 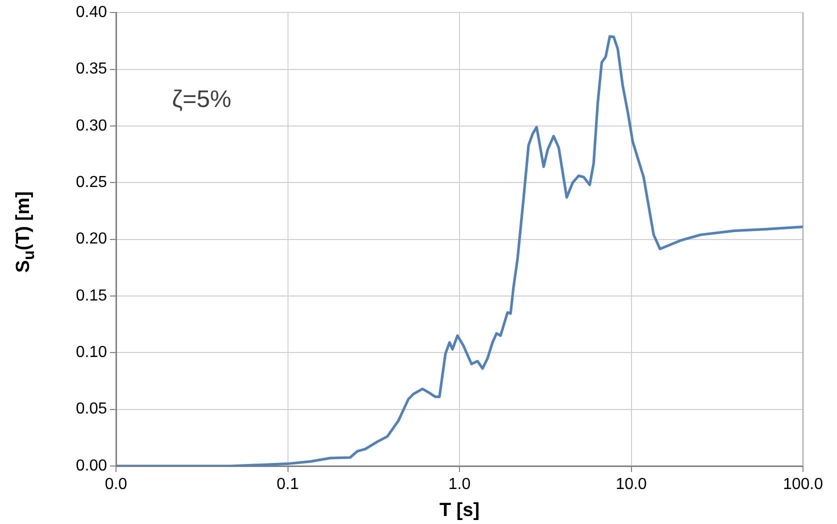 I want to click on y-tick-label: 0.15, so click(x=92, y=295).